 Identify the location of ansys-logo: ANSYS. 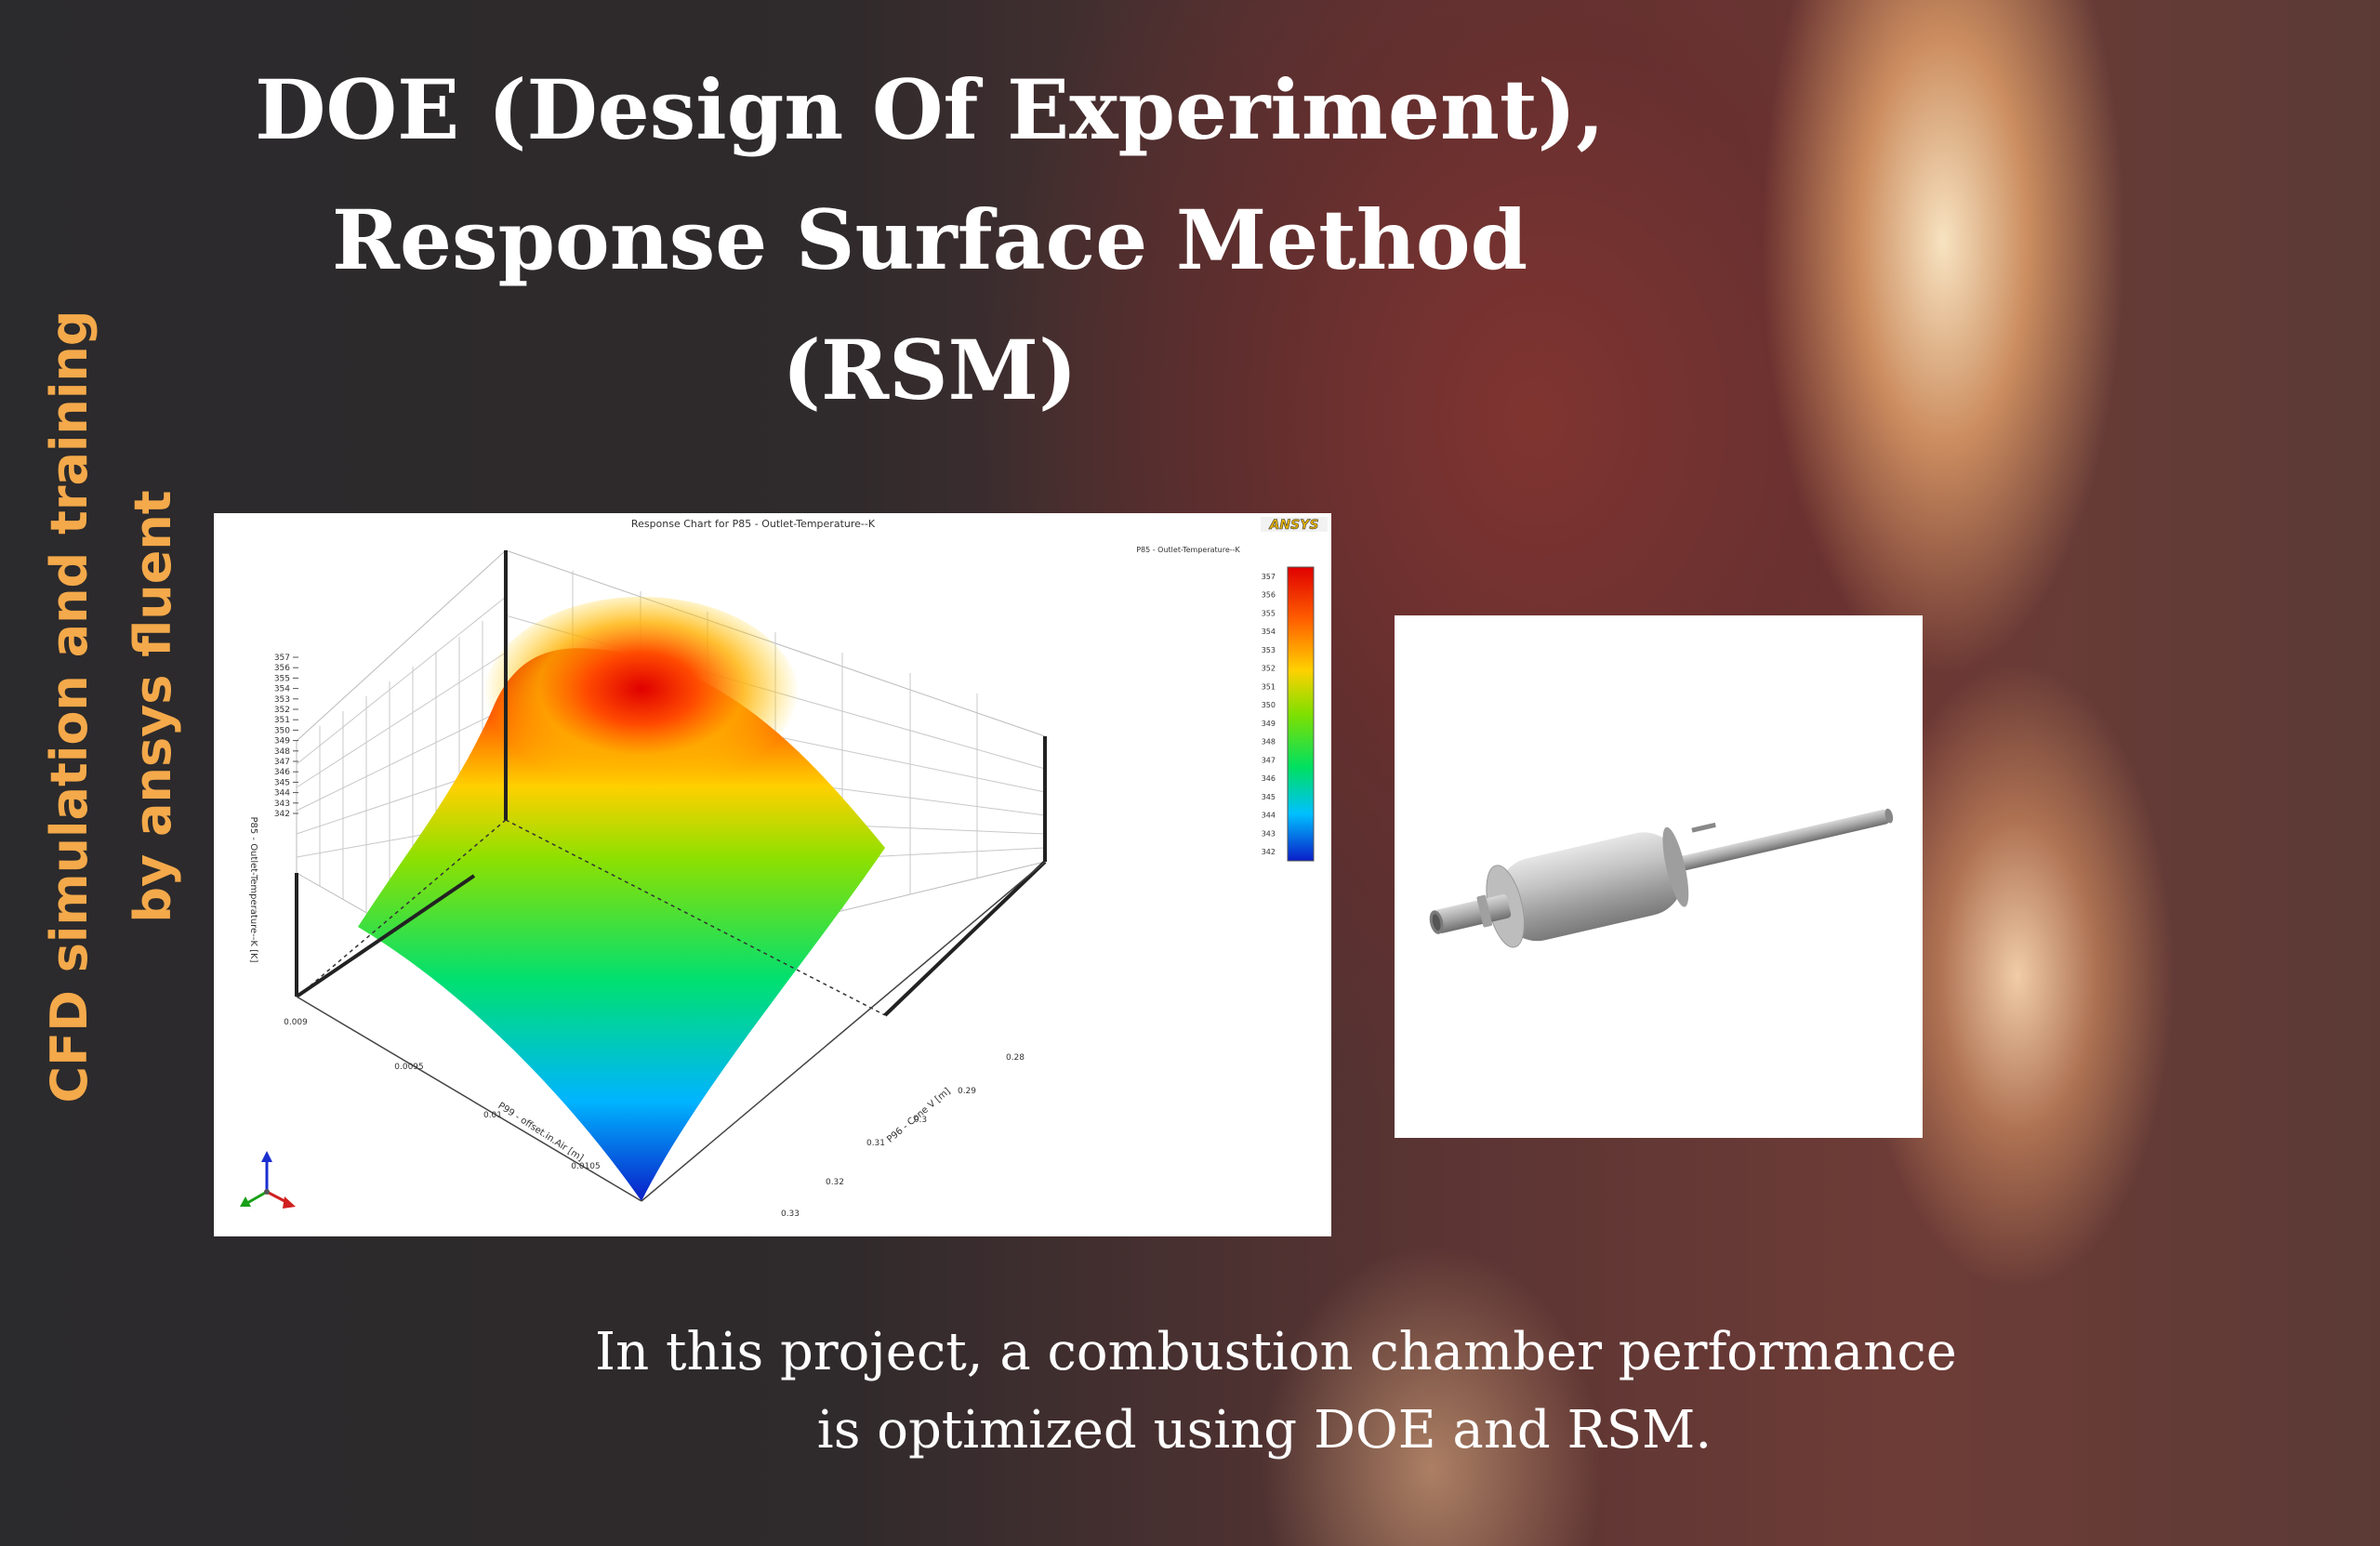
(1294, 525).